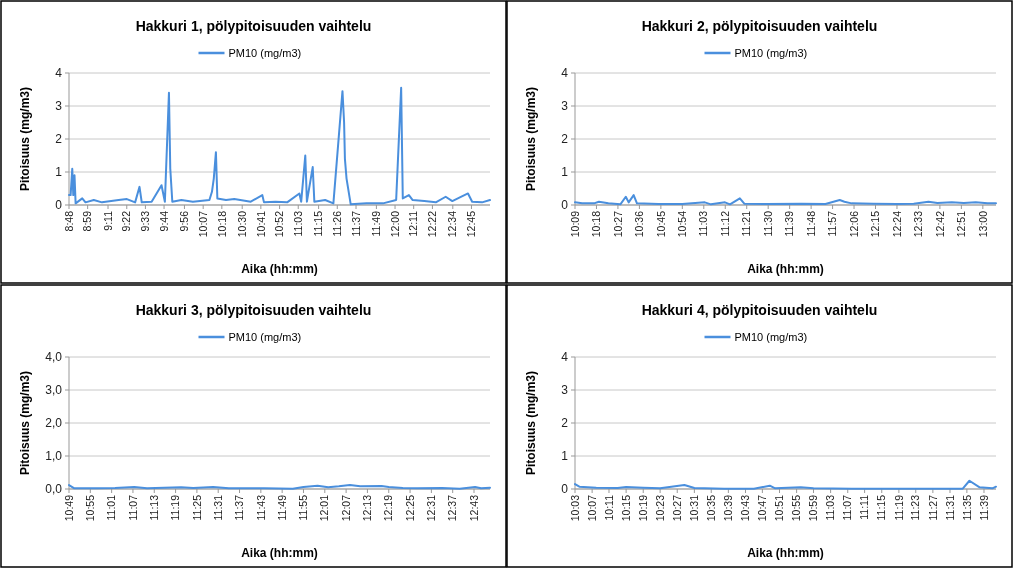 The image size is (1014, 568). I want to click on x-tick-label: 10:11, so click(608, 507).